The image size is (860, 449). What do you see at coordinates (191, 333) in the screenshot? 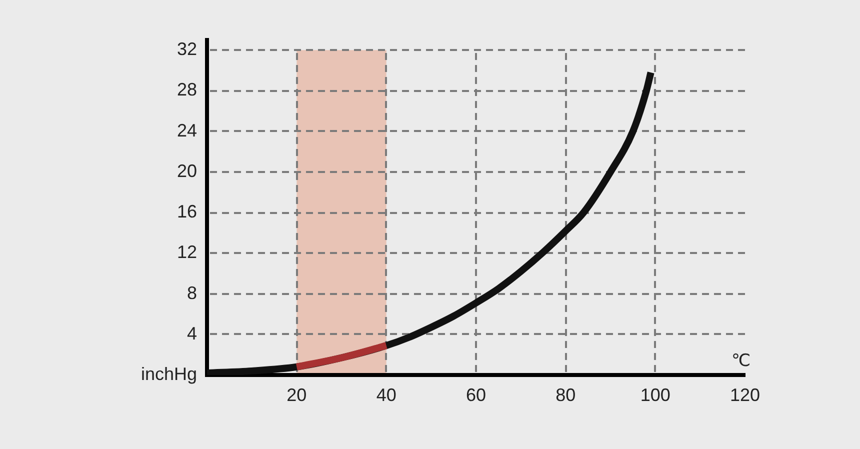
I see `y-tick-label: 4` at bounding box center [191, 333].